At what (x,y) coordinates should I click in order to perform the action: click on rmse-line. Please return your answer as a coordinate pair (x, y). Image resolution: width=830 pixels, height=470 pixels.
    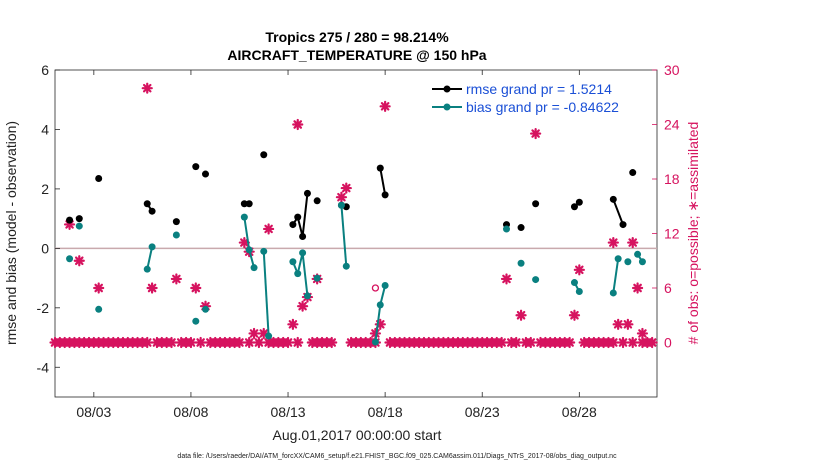
    Looking at the image, I should click on (383, 181).